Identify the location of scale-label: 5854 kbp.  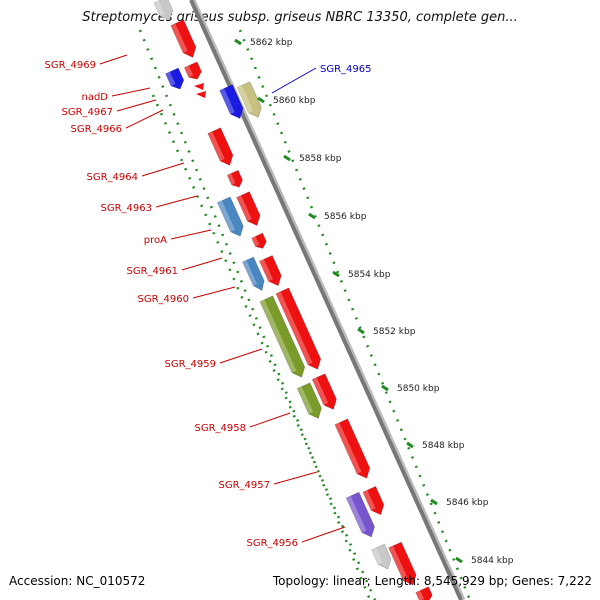
(369, 275).